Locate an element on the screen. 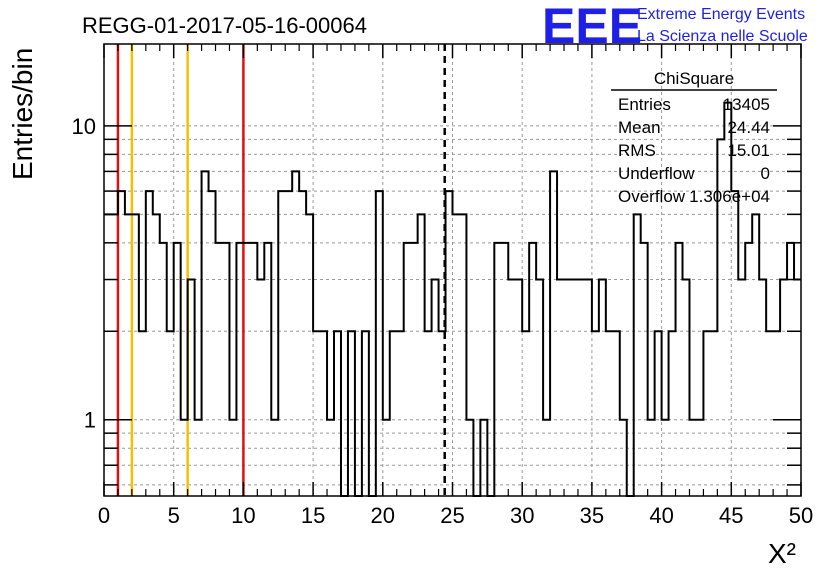 This screenshot has width=836, height=572. stats-overflow-value: 1.306e+04 is located at coordinates (729, 196).